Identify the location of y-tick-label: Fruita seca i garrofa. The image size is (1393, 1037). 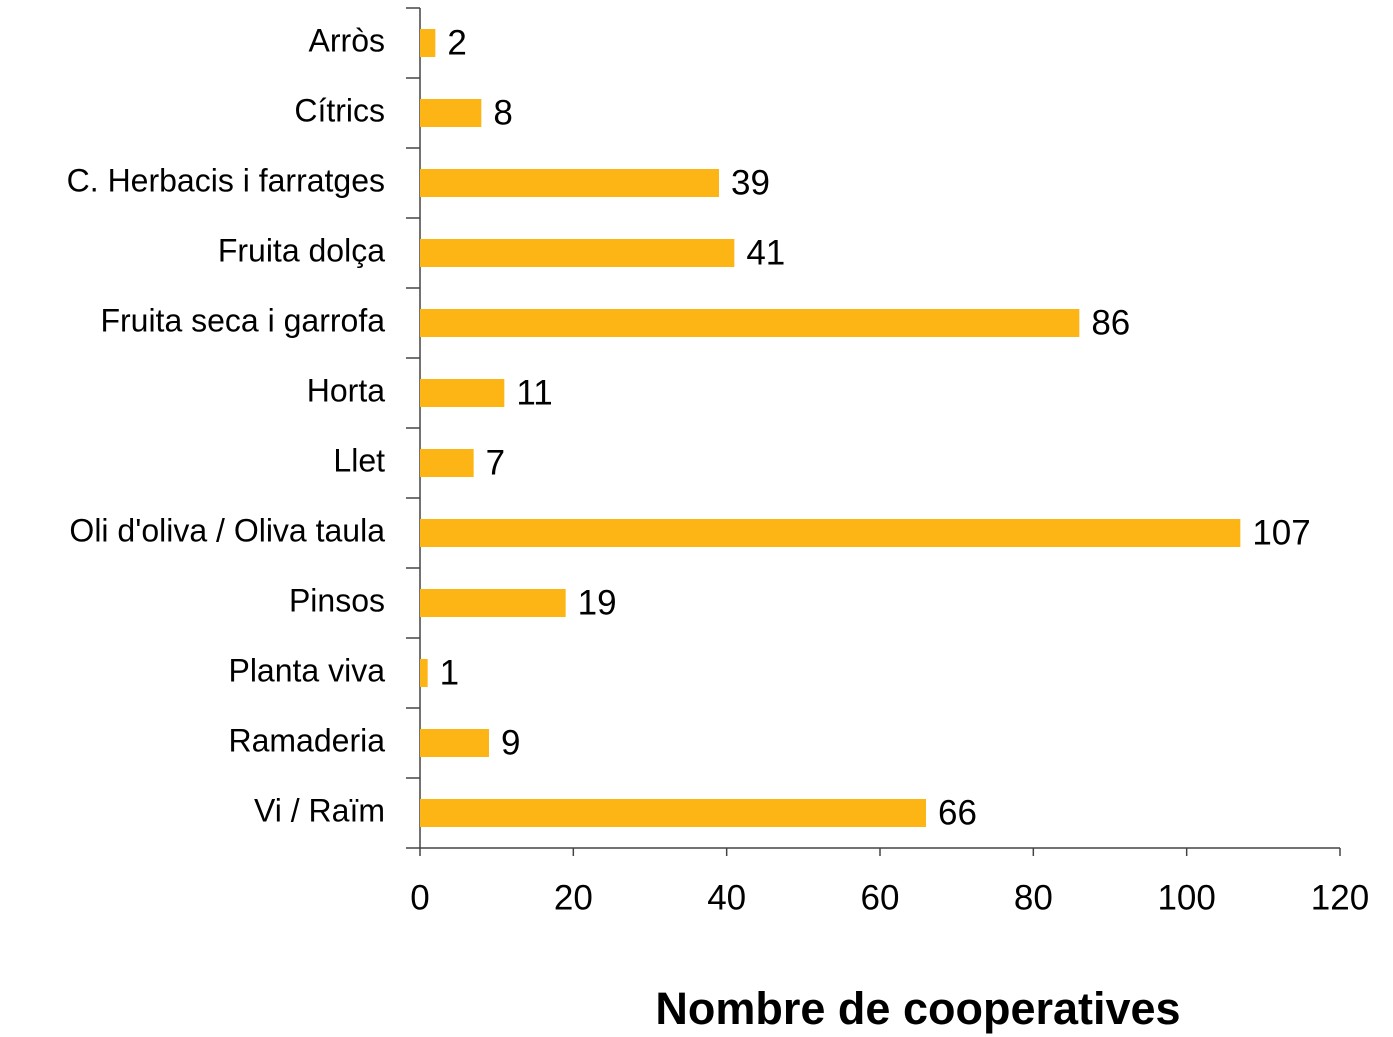
(242, 320).